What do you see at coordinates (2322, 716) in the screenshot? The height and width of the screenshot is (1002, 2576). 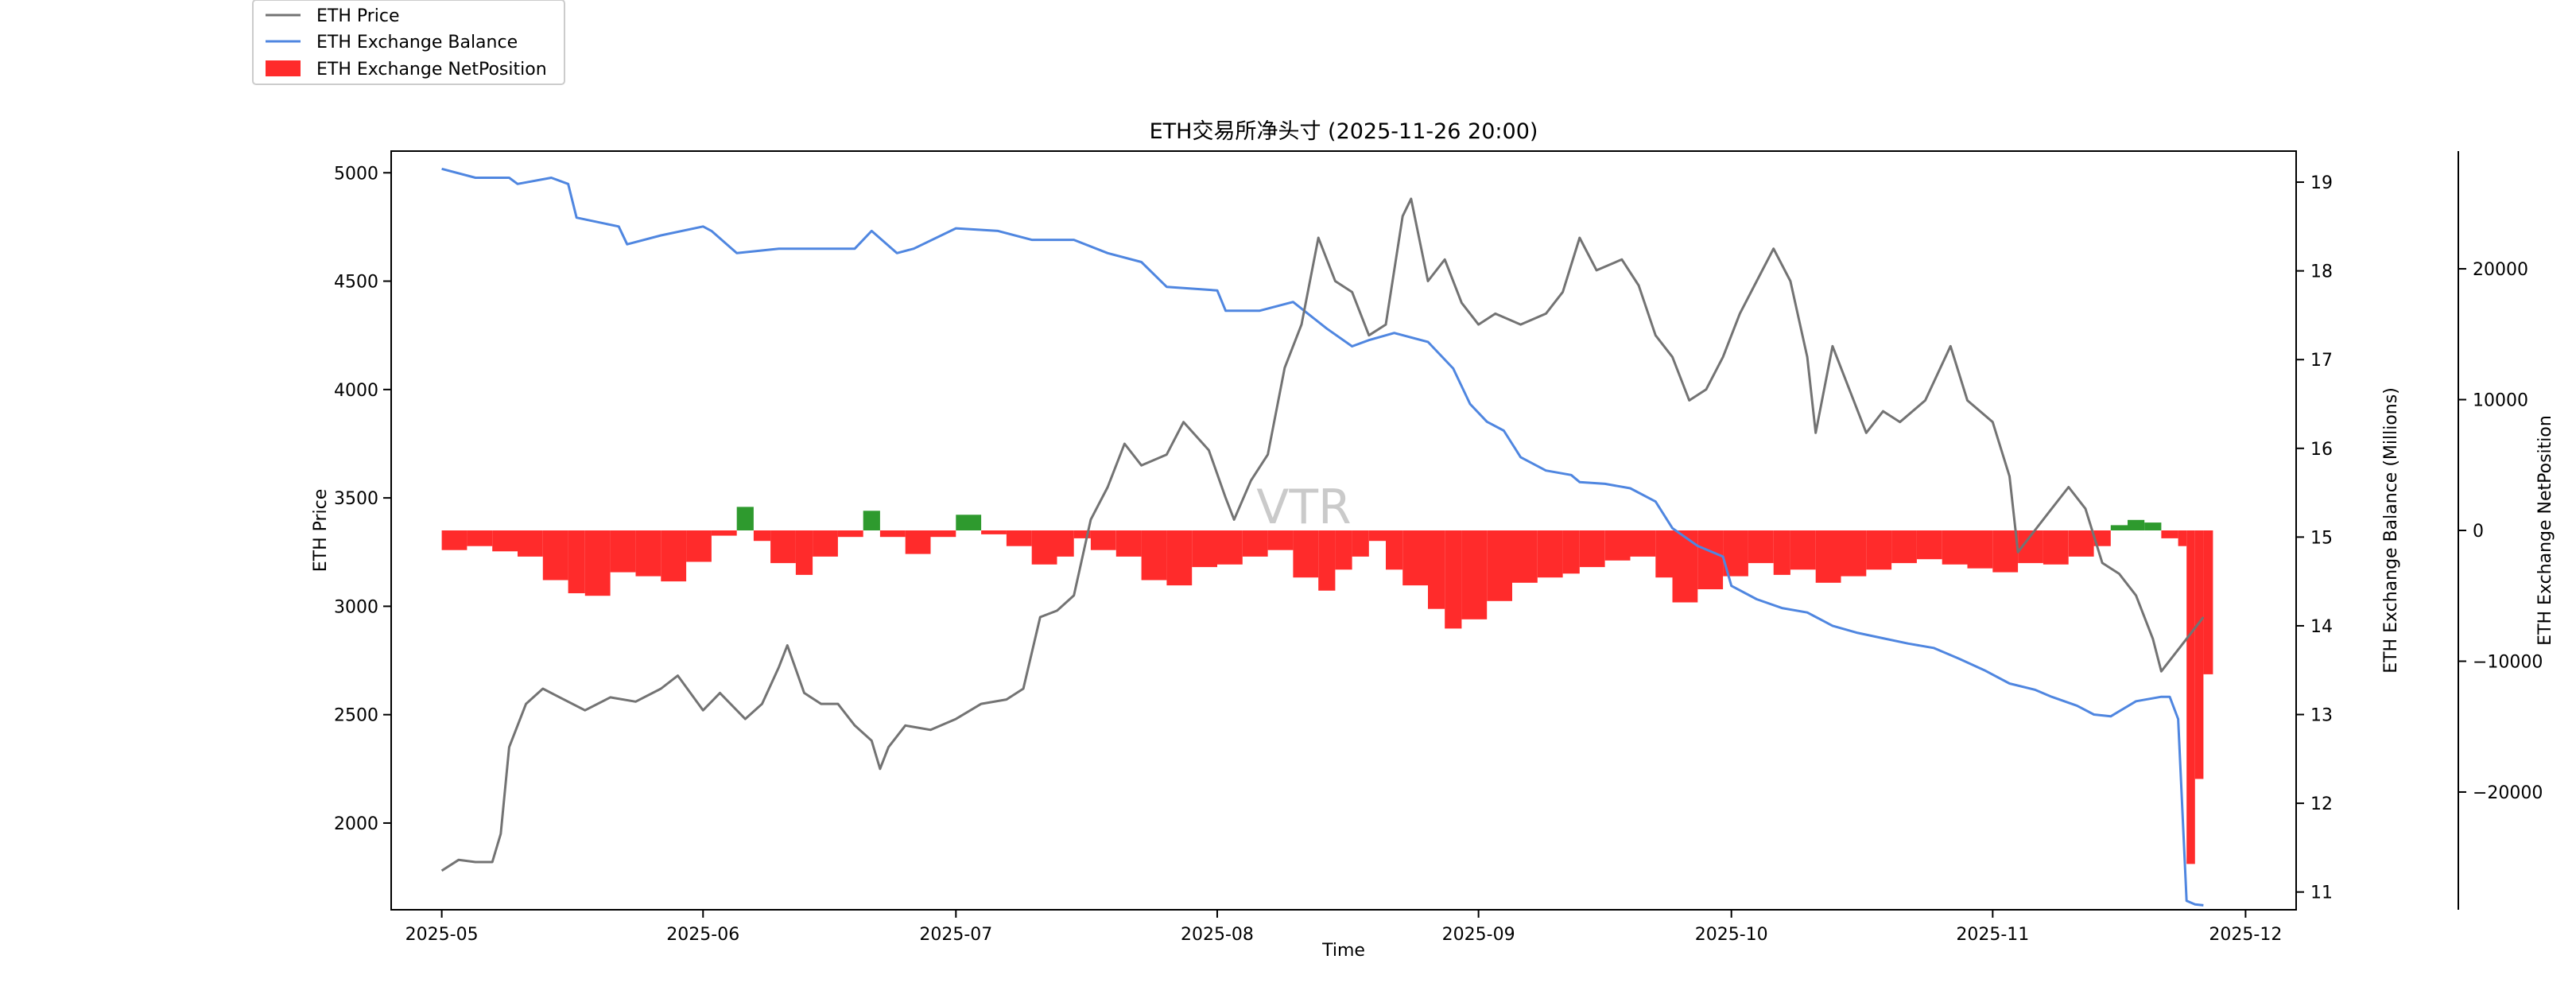 I see `y-right-tick-label: 13` at bounding box center [2322, 716].